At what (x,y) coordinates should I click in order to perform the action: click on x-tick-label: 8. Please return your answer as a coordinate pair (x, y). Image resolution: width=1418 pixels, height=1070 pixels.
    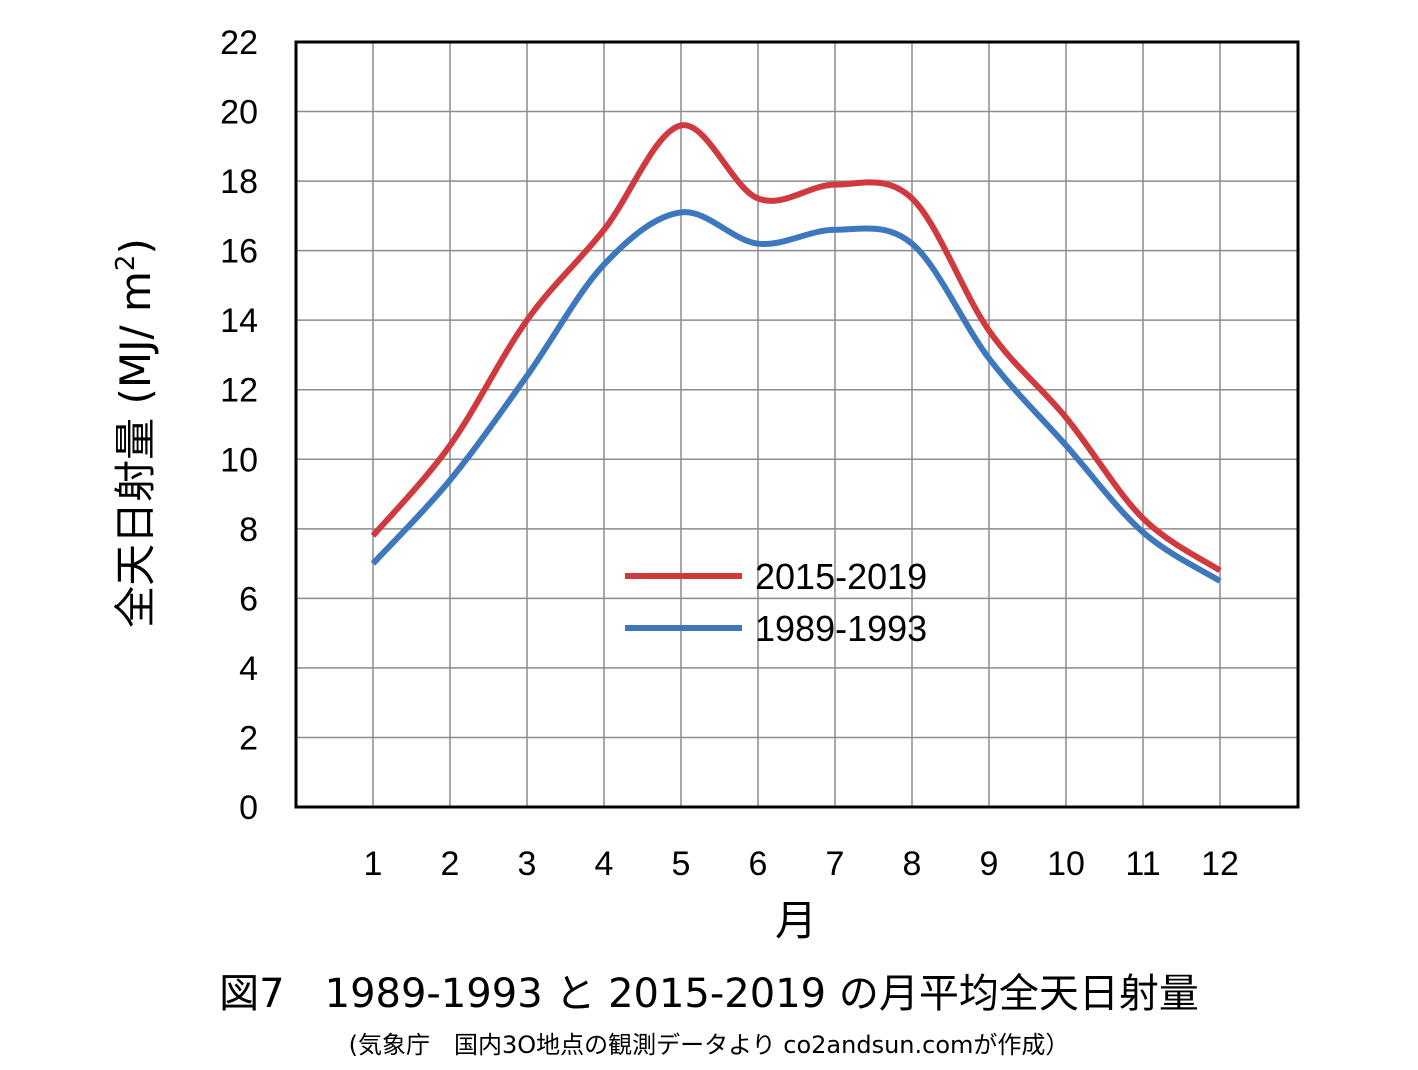
    Looking at the image, I should click on (912, 864).